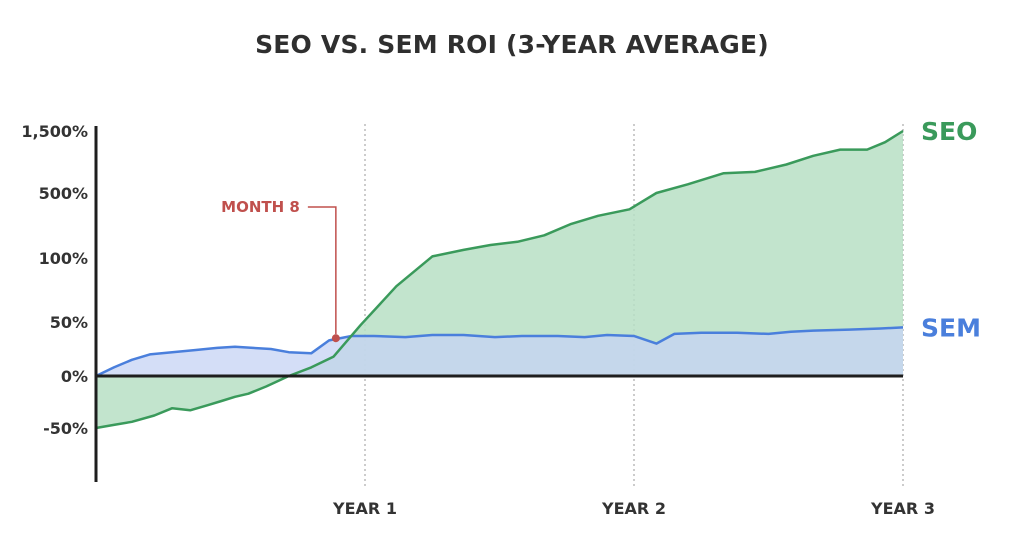  What do you see at coordinates (63, 258) in the screenshot?
I see `y-tick-label: 100%` at bounding box center [63, 258].